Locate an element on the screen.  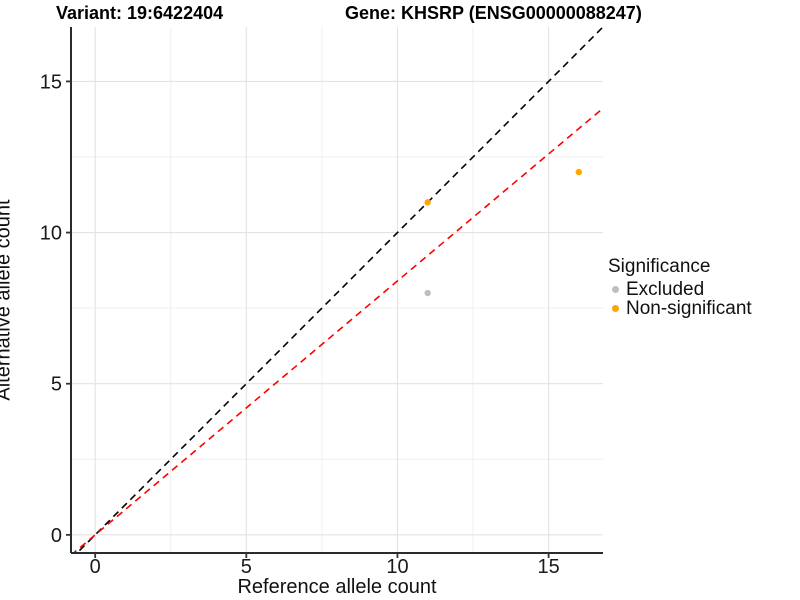
x-tick-label: 0 is located at coordinates (95, 567).